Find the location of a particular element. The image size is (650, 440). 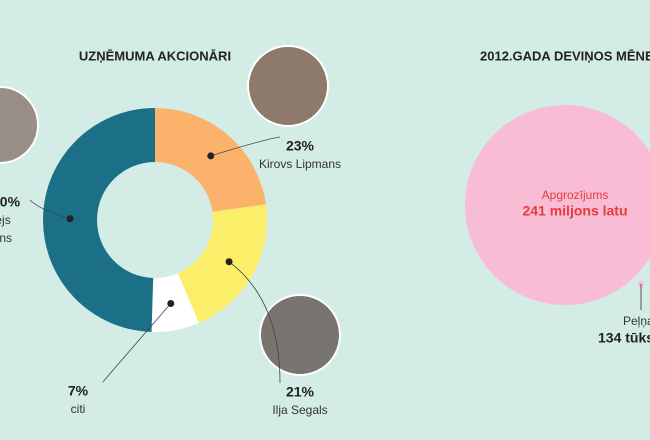

value-label: 50% is located at coordinates (10, 202).